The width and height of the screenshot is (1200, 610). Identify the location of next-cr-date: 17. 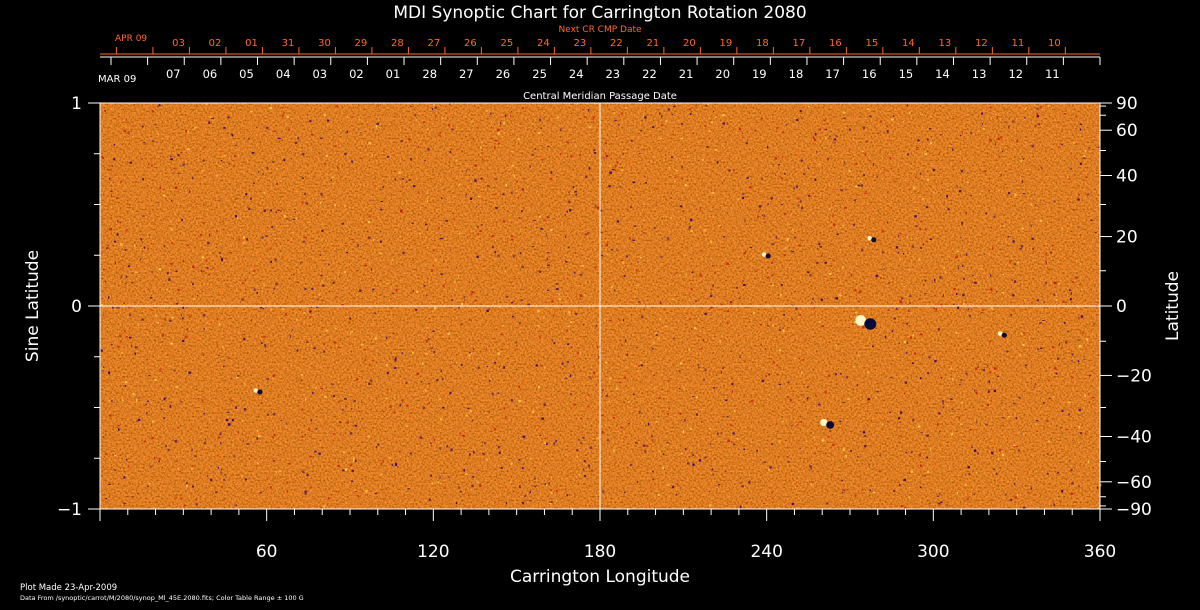
(799, 43).